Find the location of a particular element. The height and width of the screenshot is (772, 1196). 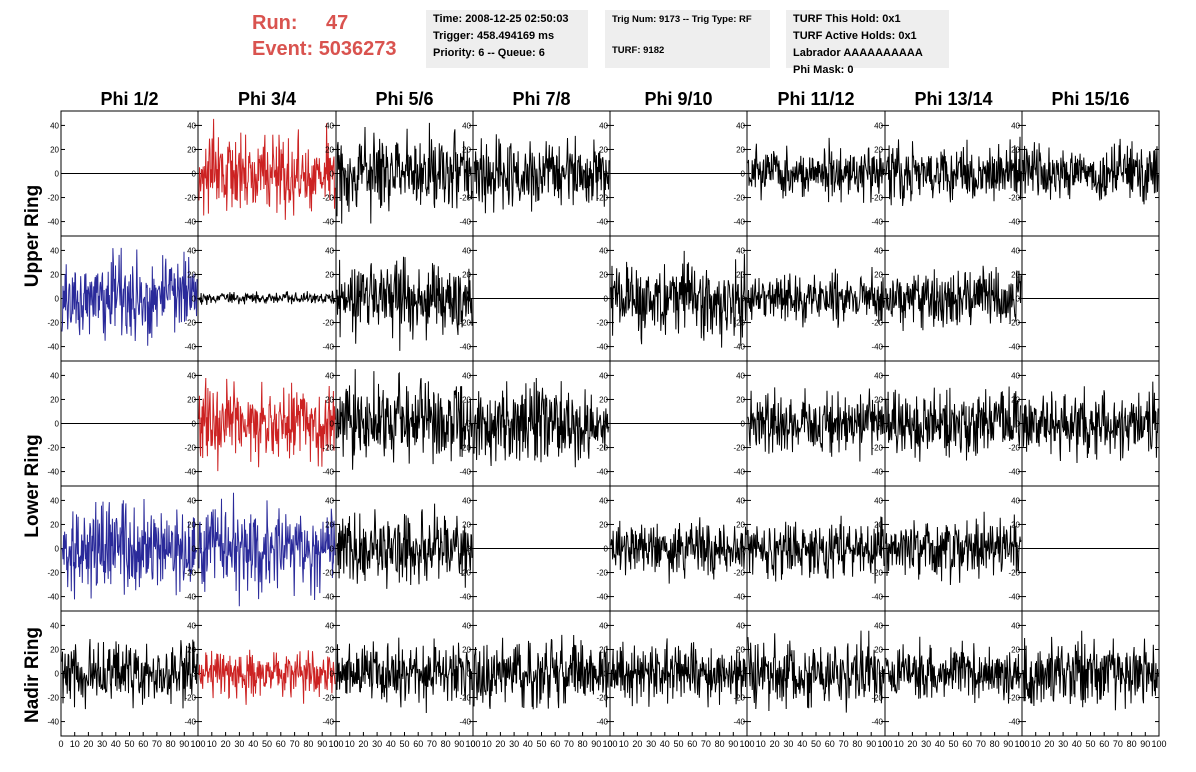

x-tick-label: 50 is located at coordinates (267, 744).